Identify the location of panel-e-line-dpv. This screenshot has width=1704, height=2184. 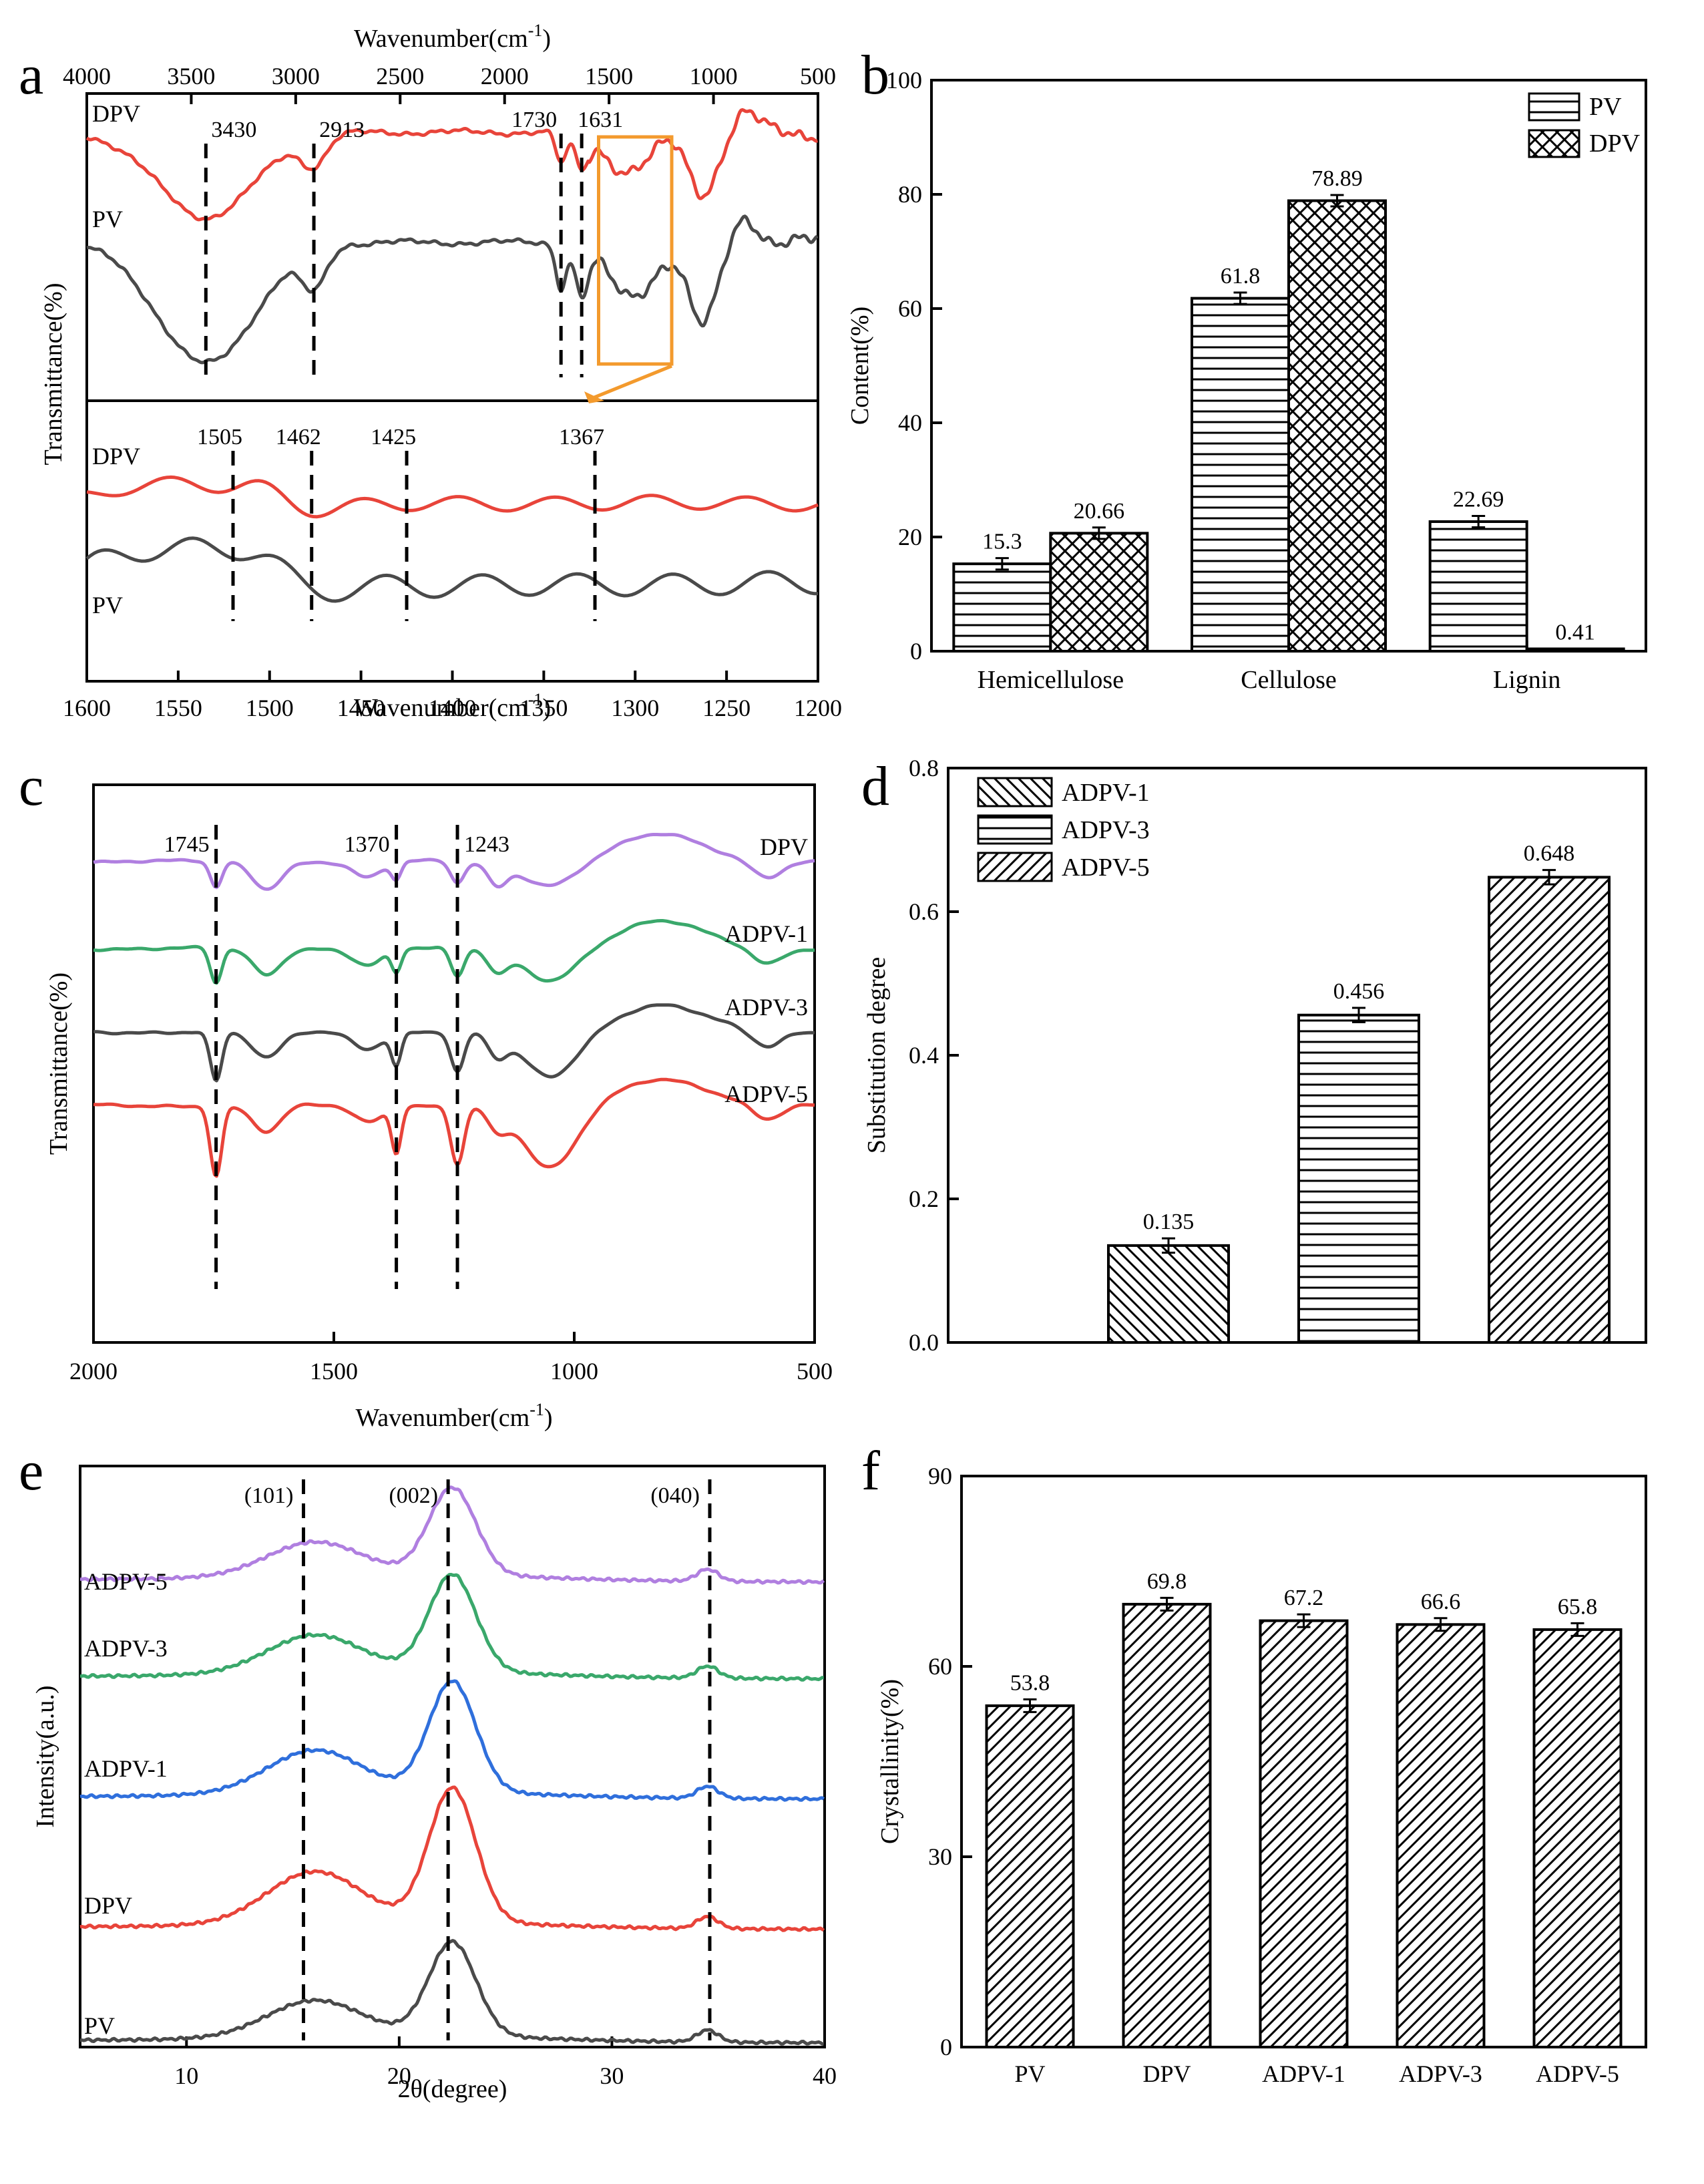
(452, 1859).